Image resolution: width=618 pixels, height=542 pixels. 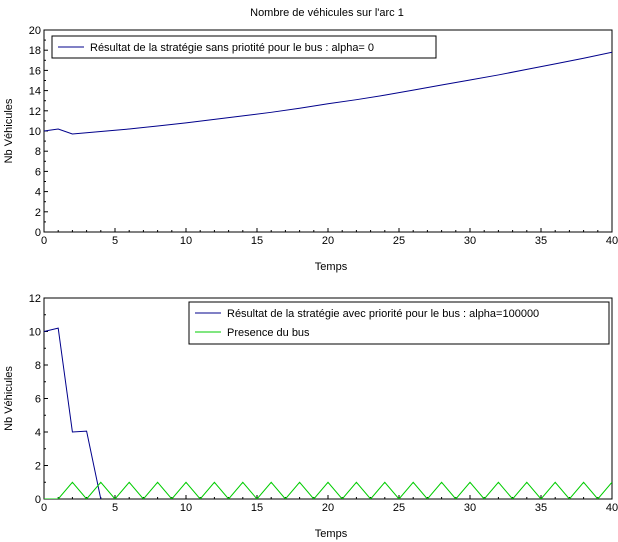 I want to click on y-tick-label: 14, so click(x=35, y=92).